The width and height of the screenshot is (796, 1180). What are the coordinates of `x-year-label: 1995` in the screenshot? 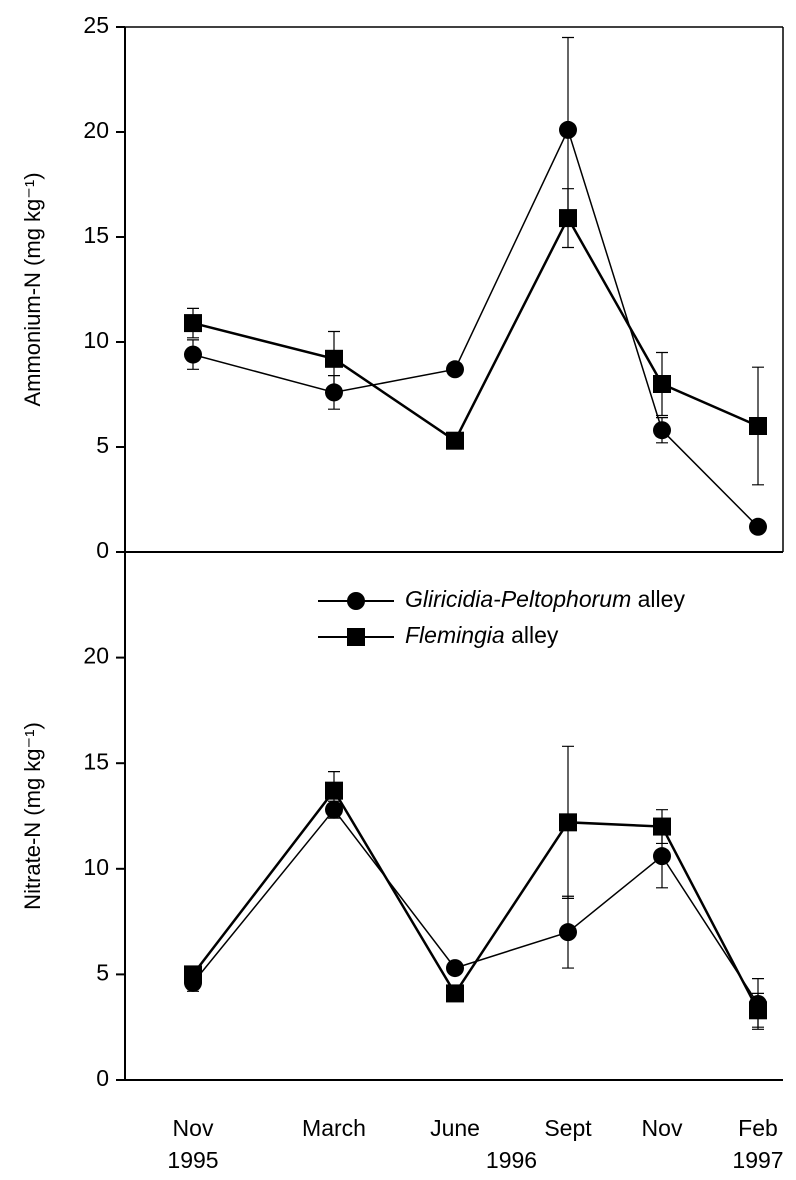 It's located at (192, 1160).